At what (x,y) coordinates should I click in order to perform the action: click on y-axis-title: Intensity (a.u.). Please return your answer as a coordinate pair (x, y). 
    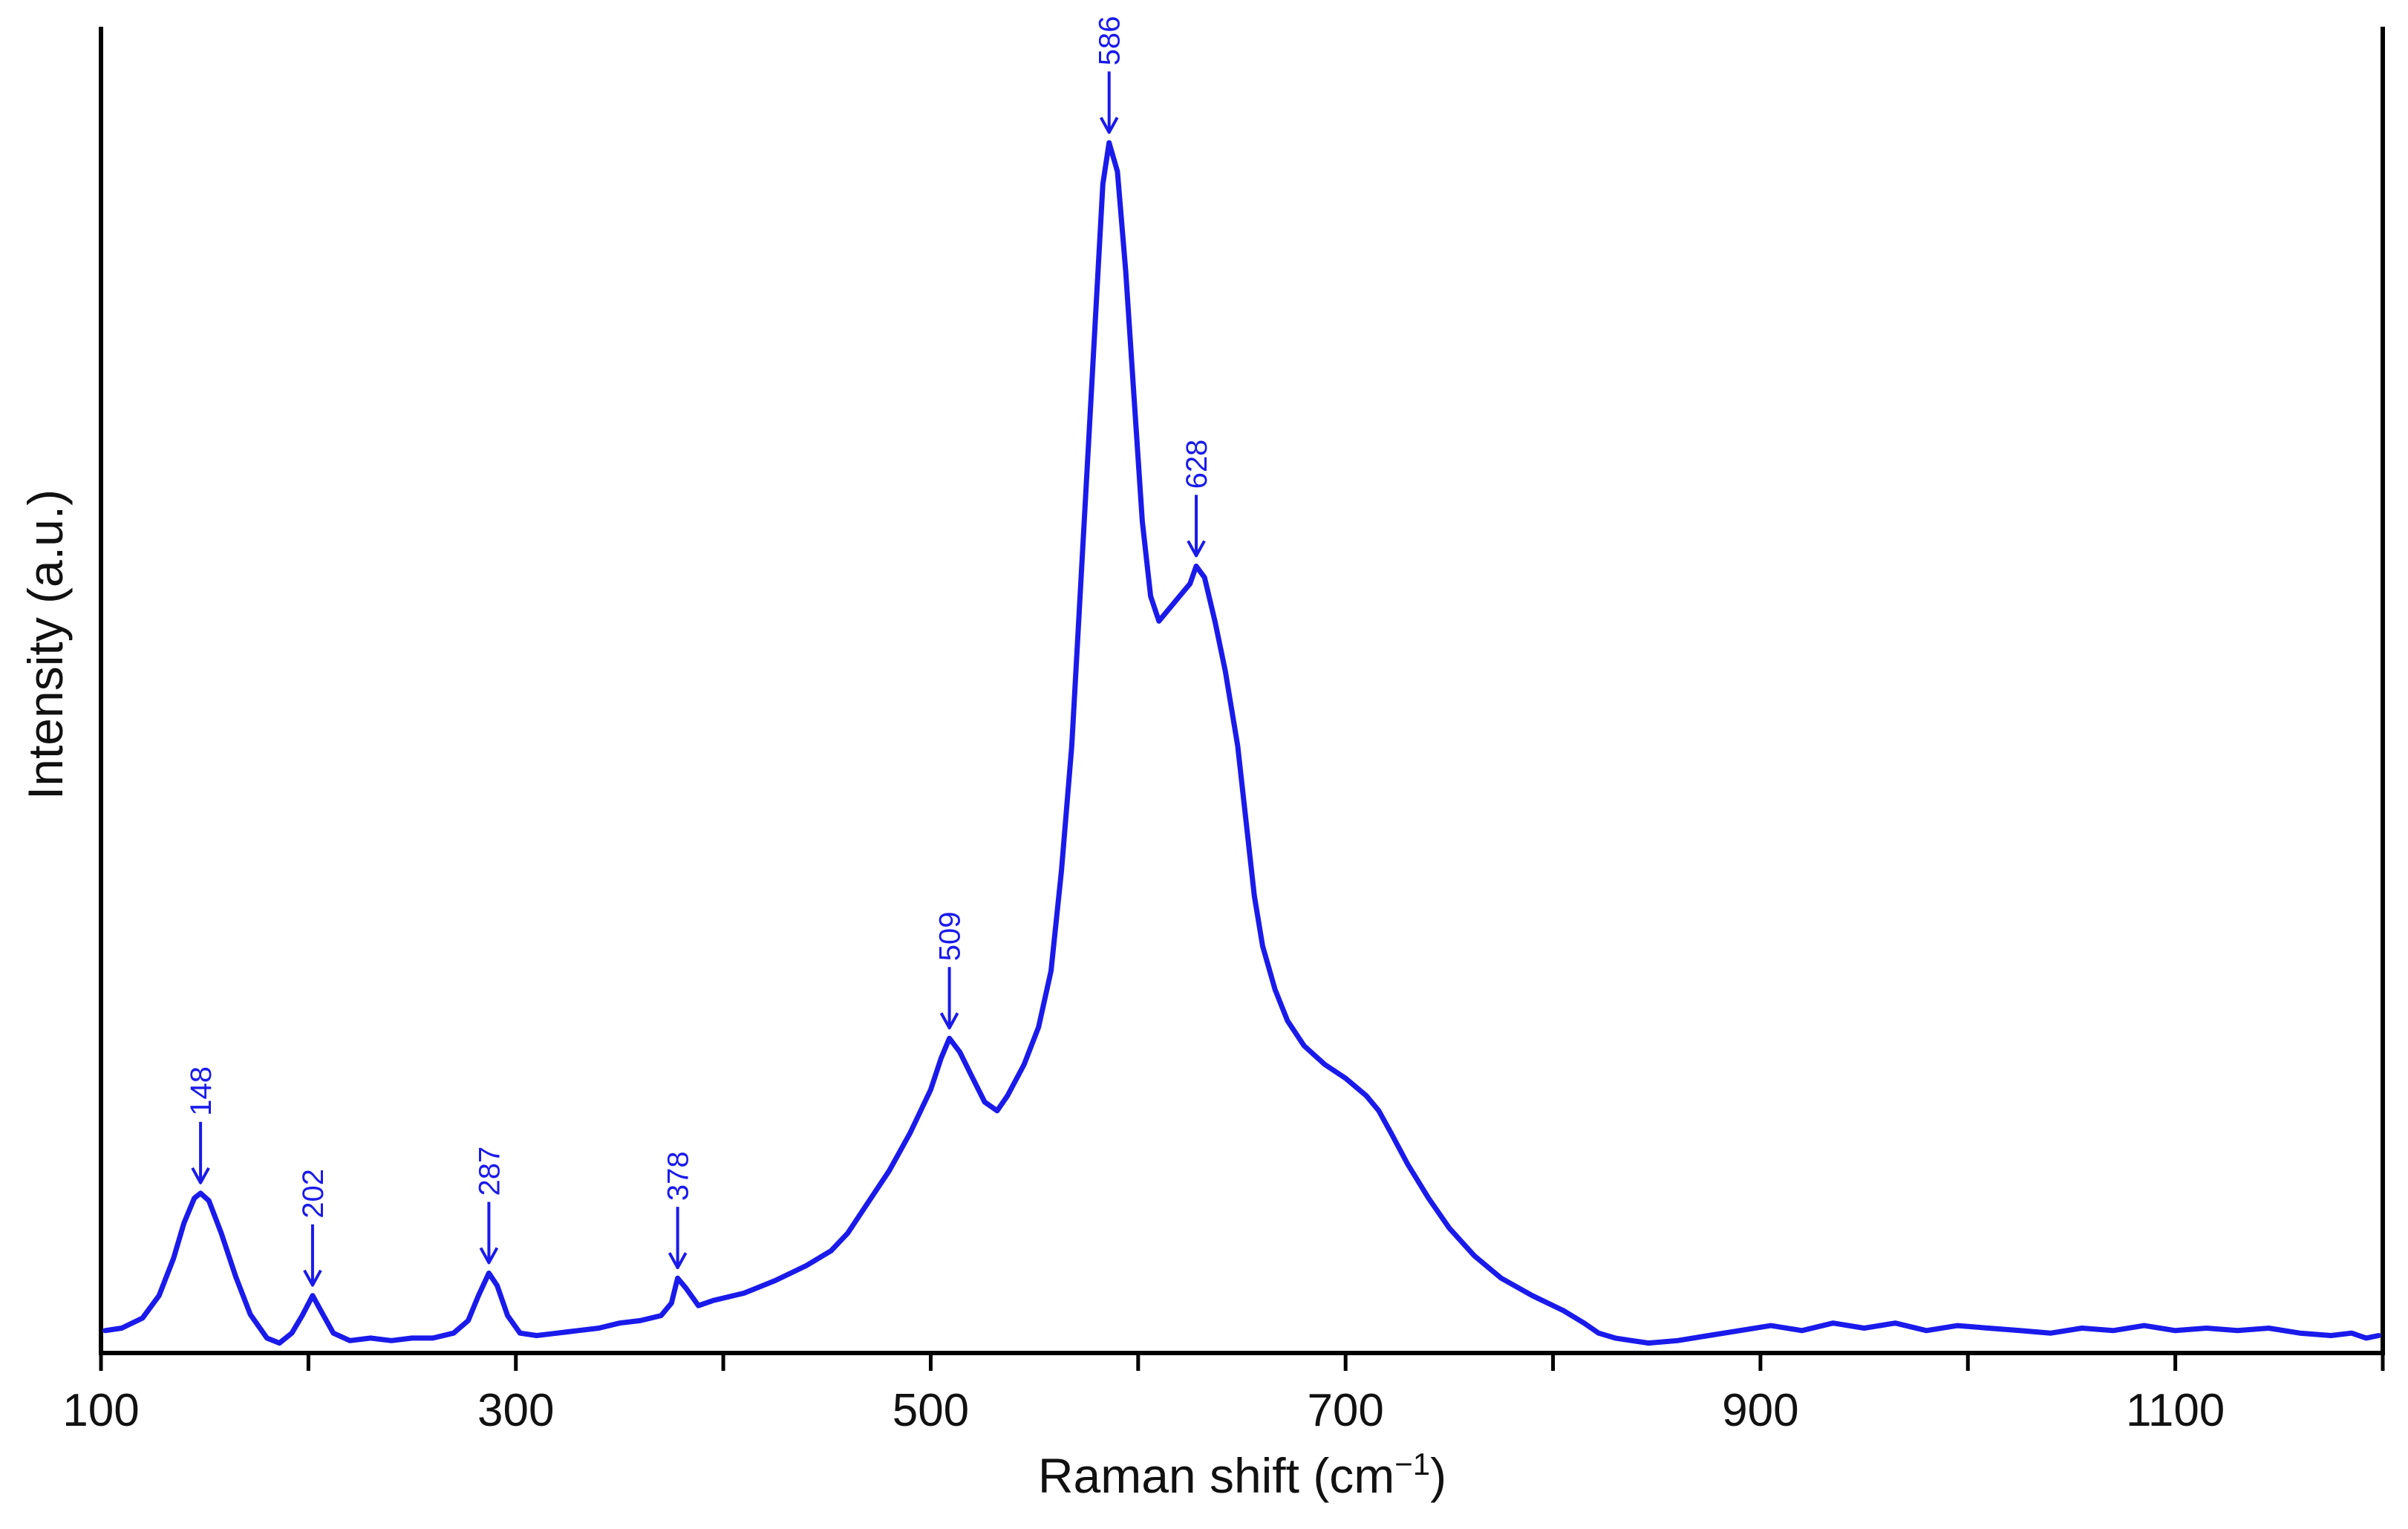
    Looking at the image, I should click on (45, 644).